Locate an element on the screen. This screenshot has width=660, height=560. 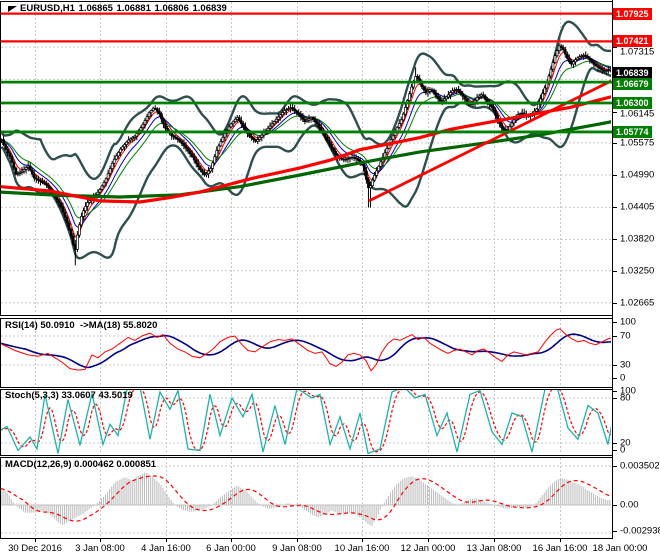
header-open: 1.06865 is located at coordinates (95, 8).